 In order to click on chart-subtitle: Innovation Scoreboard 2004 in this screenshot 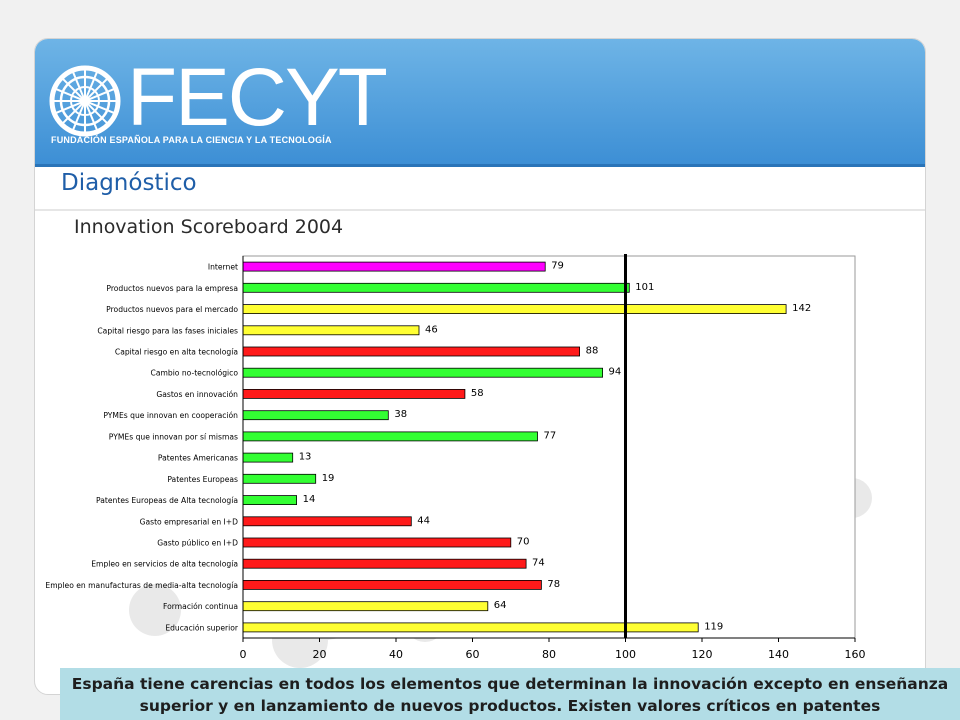, I will do `click(209, 227)`.